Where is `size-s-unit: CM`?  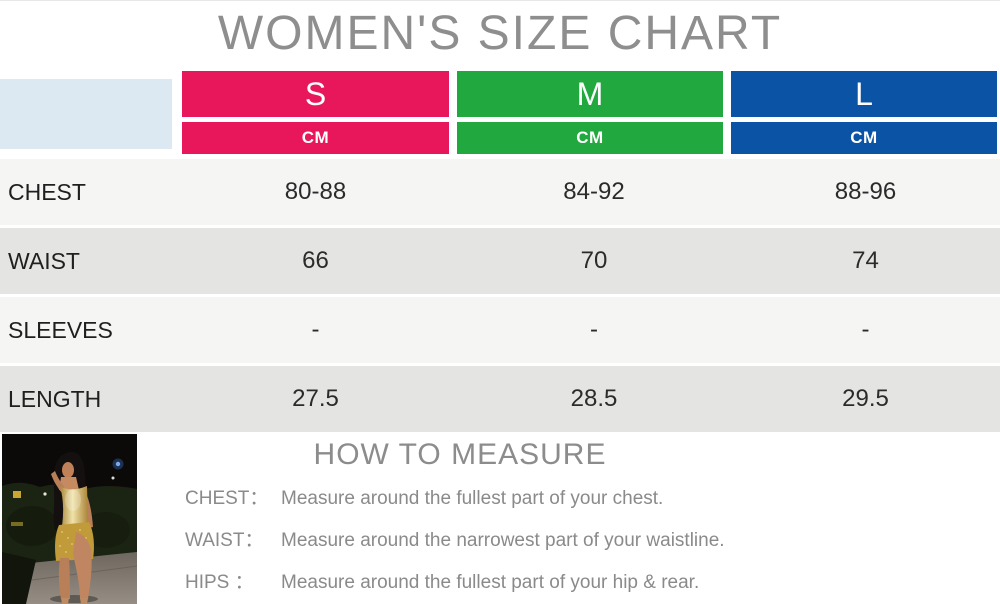 size-s-unit: CM is located at coordinates (315, 138).